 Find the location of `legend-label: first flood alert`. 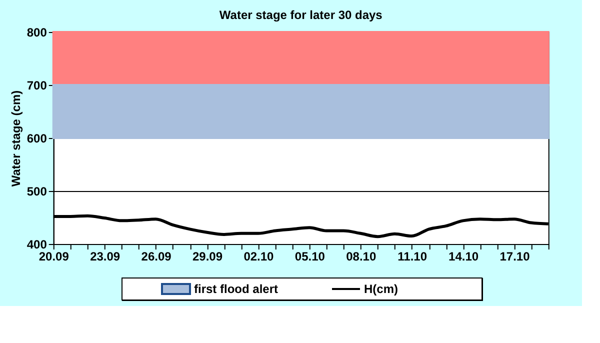

legend-label: first flood alert is located at coordinates (236, 289).